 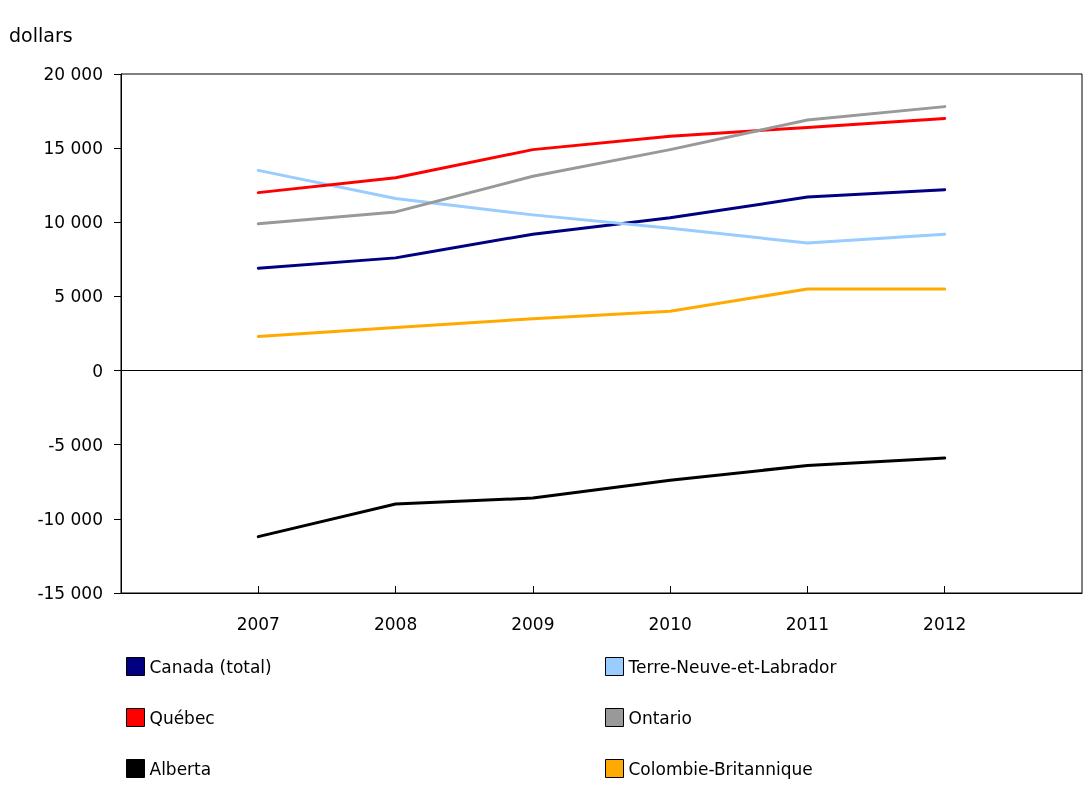 I want to click on x-tick-label: 2012, so click(x=945, y=623).